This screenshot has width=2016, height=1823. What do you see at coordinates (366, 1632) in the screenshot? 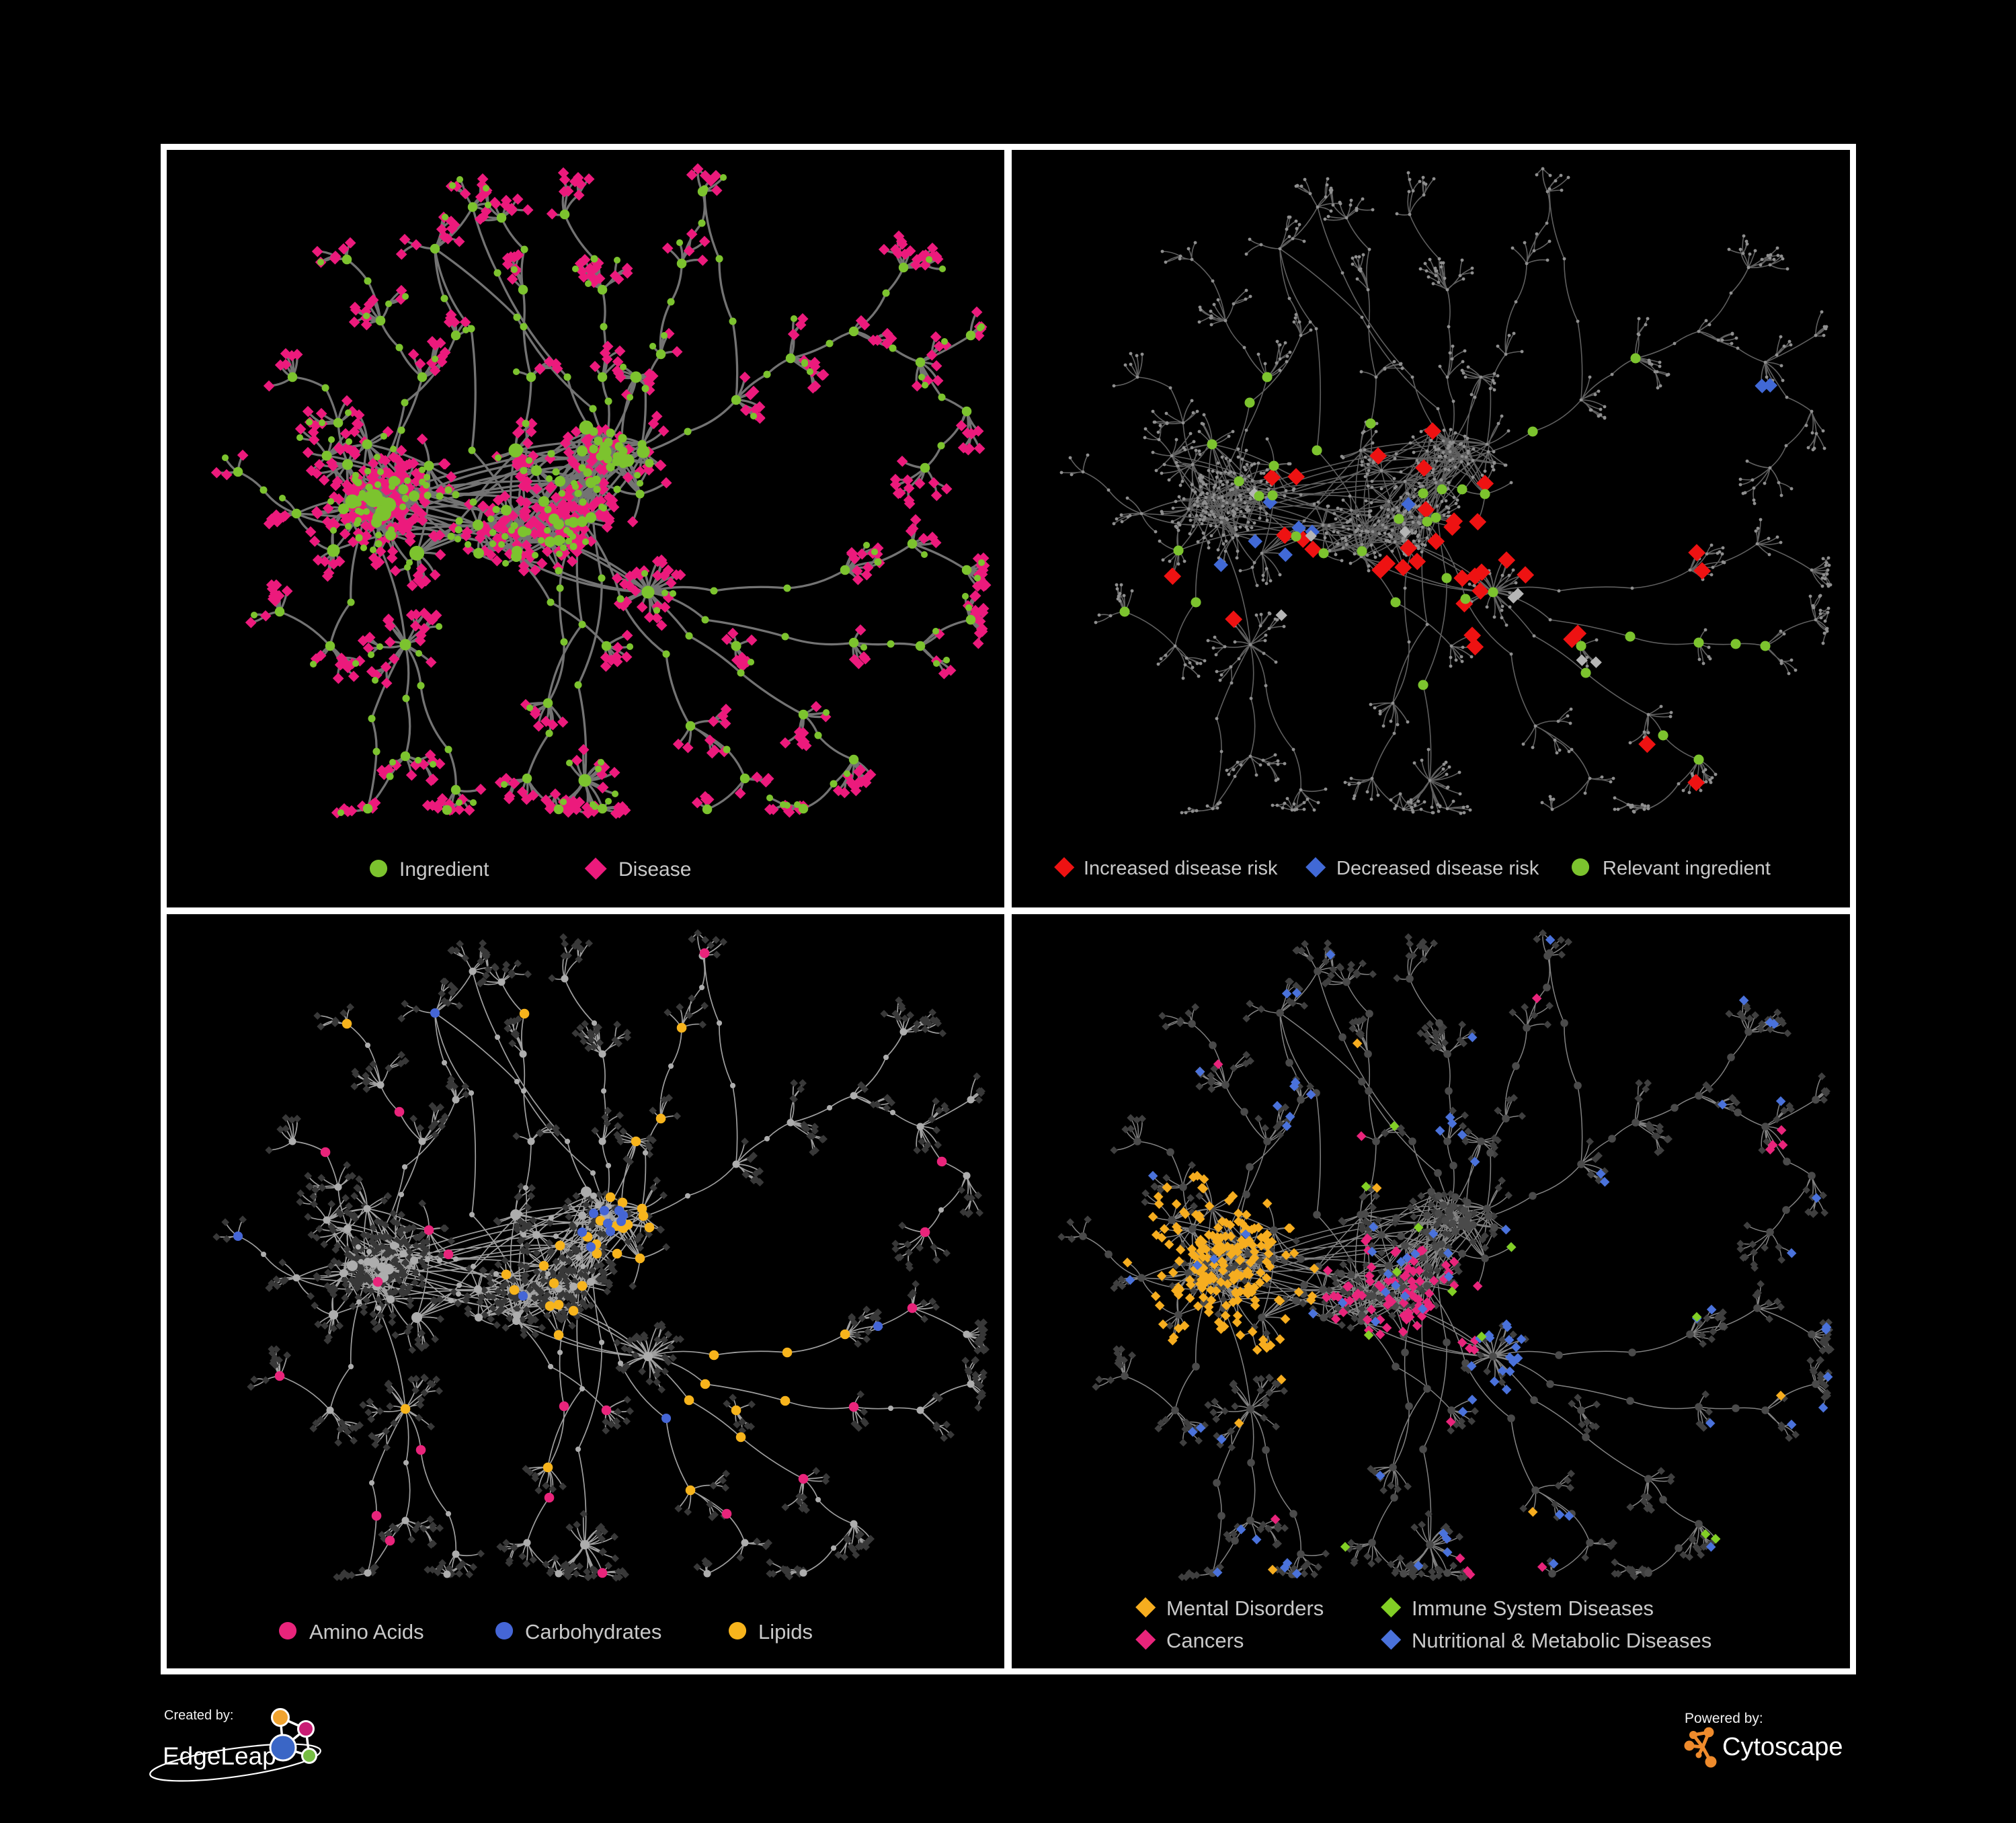
I see `svg-text: Amino Acids` at bounding box center [366, 1632].